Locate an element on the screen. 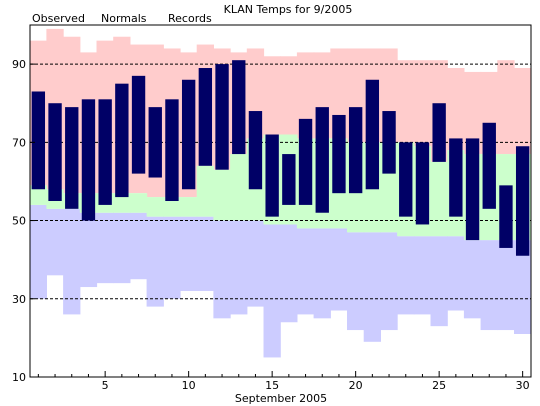 Image resolution: width=540 pixels, height=406 pixels. x-axis-label: September 2005 is located at coordinates (281, 398).